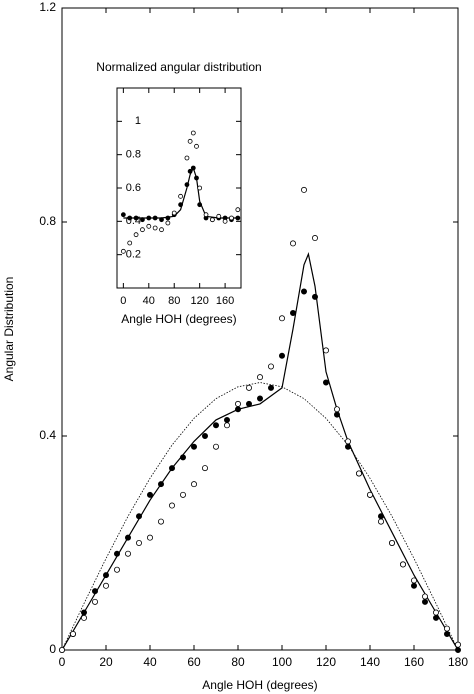 This screenshot has width=474, height=694. I want to click on y-tick-label: 0.4, so click(47, 435).